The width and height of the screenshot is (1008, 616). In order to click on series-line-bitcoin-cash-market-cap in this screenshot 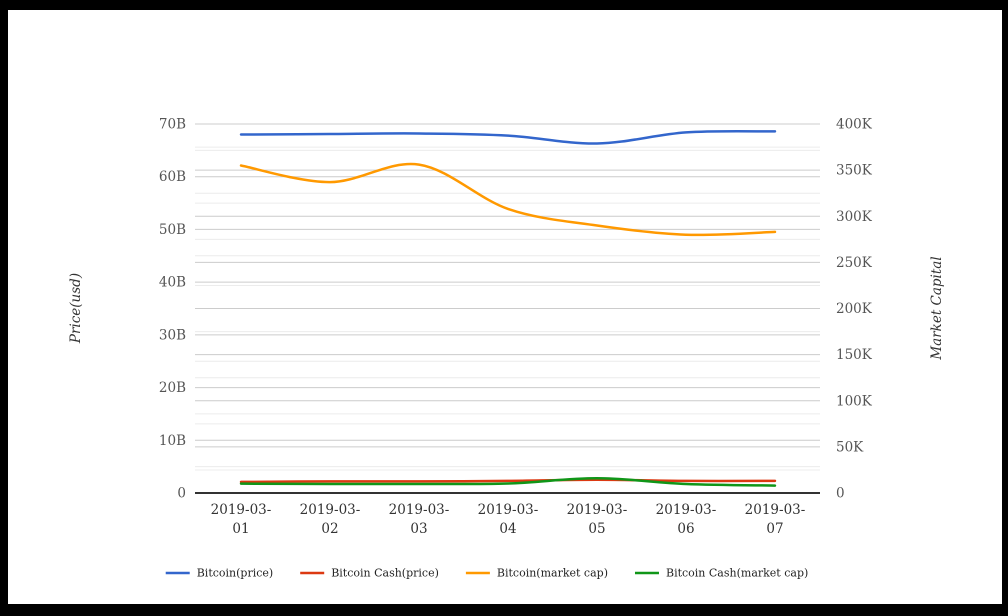, I will do `click(508, 482)`.